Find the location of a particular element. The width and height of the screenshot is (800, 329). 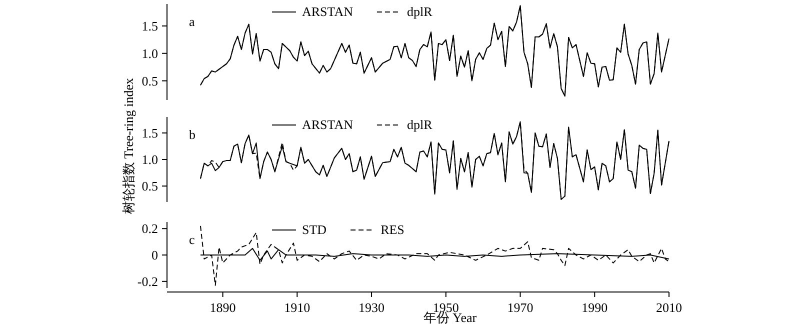

line-series is located at coordinates (435, 255).